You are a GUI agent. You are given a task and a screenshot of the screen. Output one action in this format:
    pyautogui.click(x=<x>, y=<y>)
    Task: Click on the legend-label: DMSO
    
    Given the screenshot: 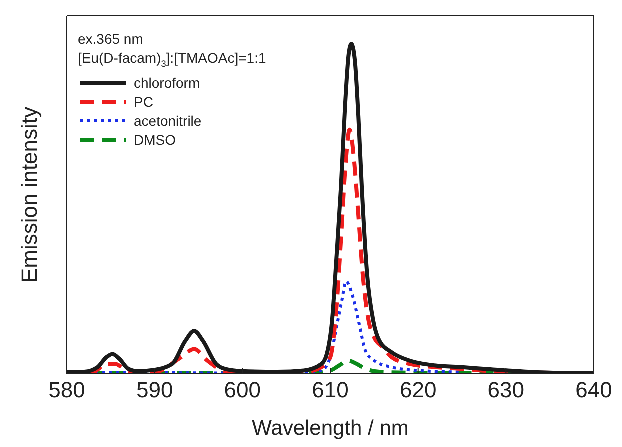 What is the action you would take?
    pyautogui.click(x=155, y=140)
    